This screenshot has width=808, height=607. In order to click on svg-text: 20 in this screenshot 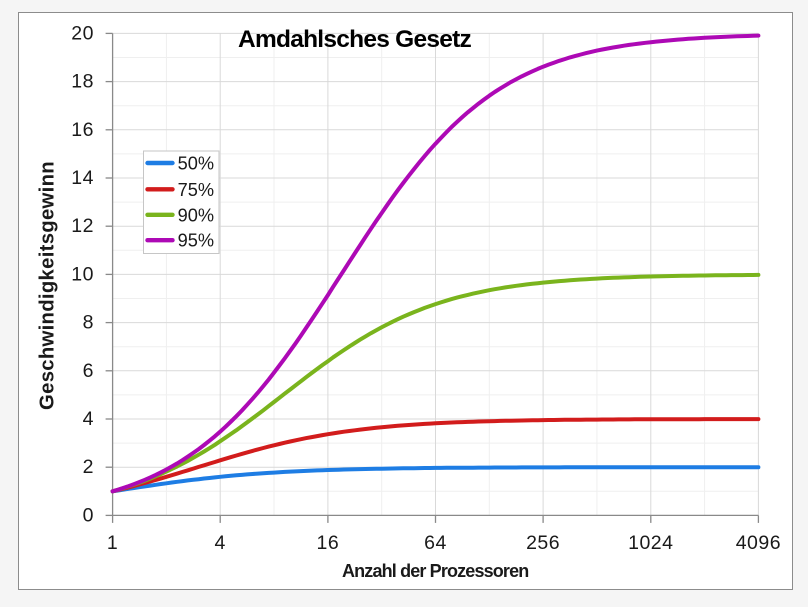, I will do `click(82, 33)`.